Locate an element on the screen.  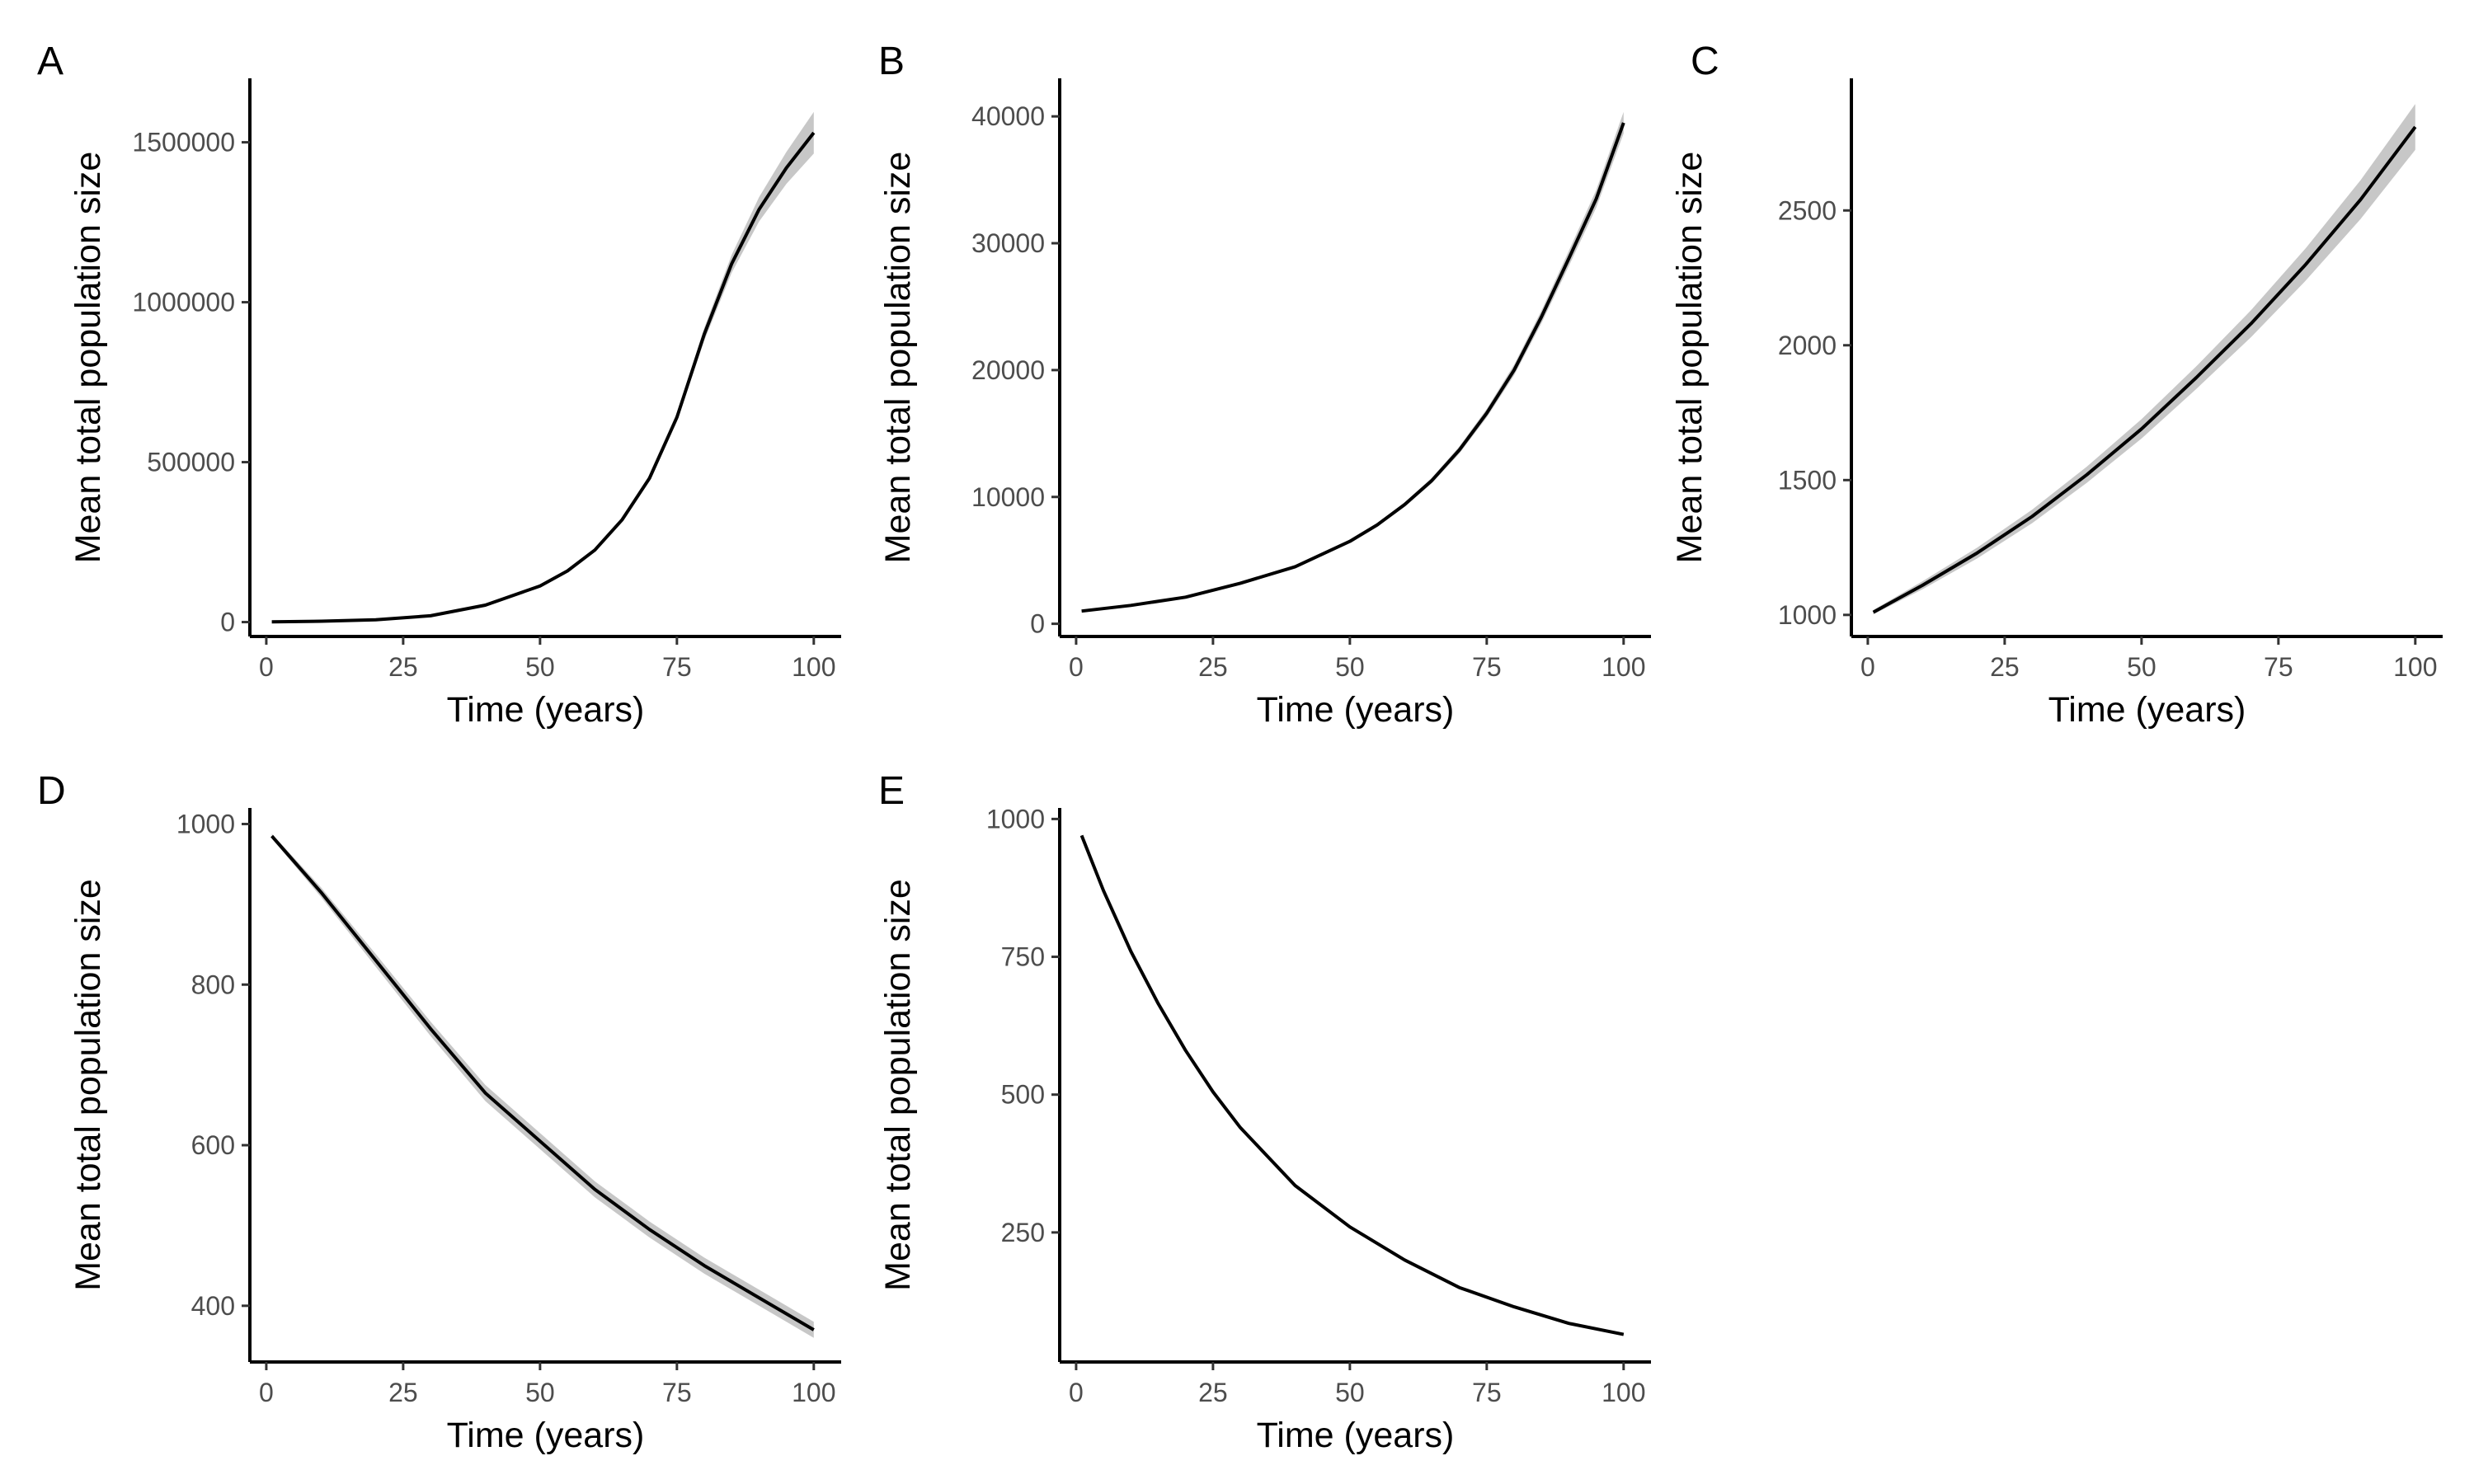
y-tick-label: 400 is located at coordinates (213, 1306).